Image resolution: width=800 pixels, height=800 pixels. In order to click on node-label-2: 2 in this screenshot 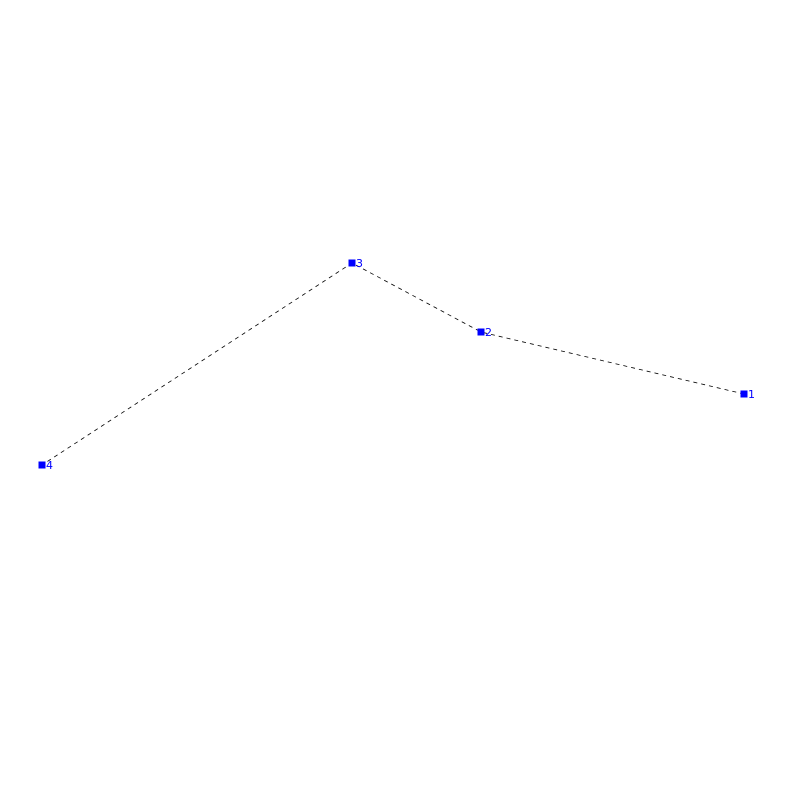, I will do `click(488, 332)`.